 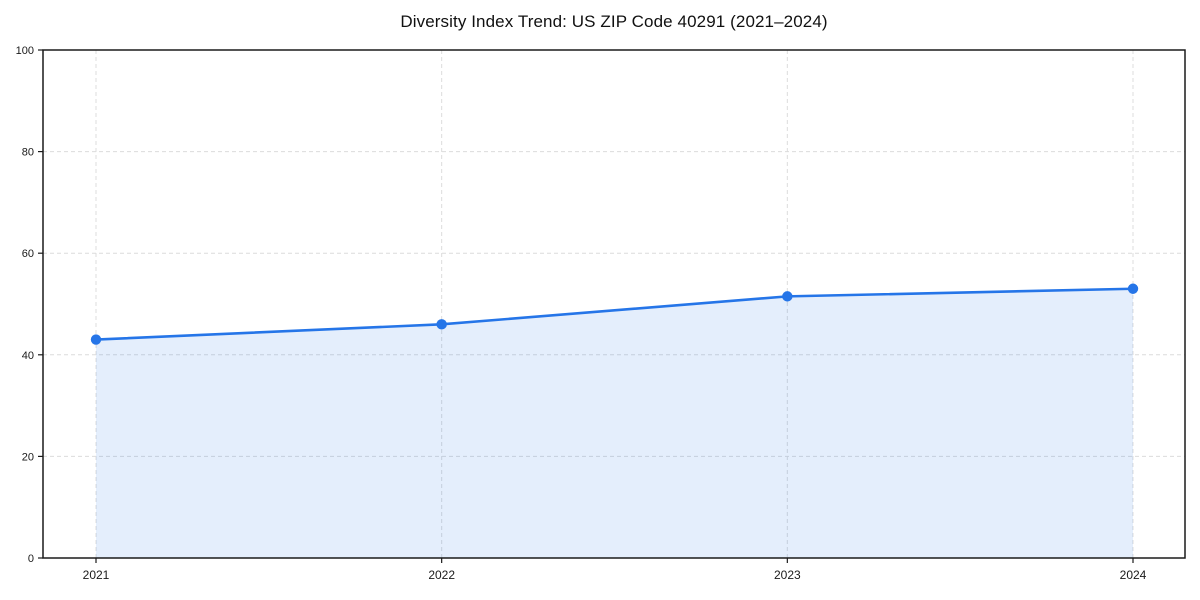 What do you see at coordinates (28, 153) in the screenshot?
I see `y-tick-label: 80` at bounding box center [28, 153].